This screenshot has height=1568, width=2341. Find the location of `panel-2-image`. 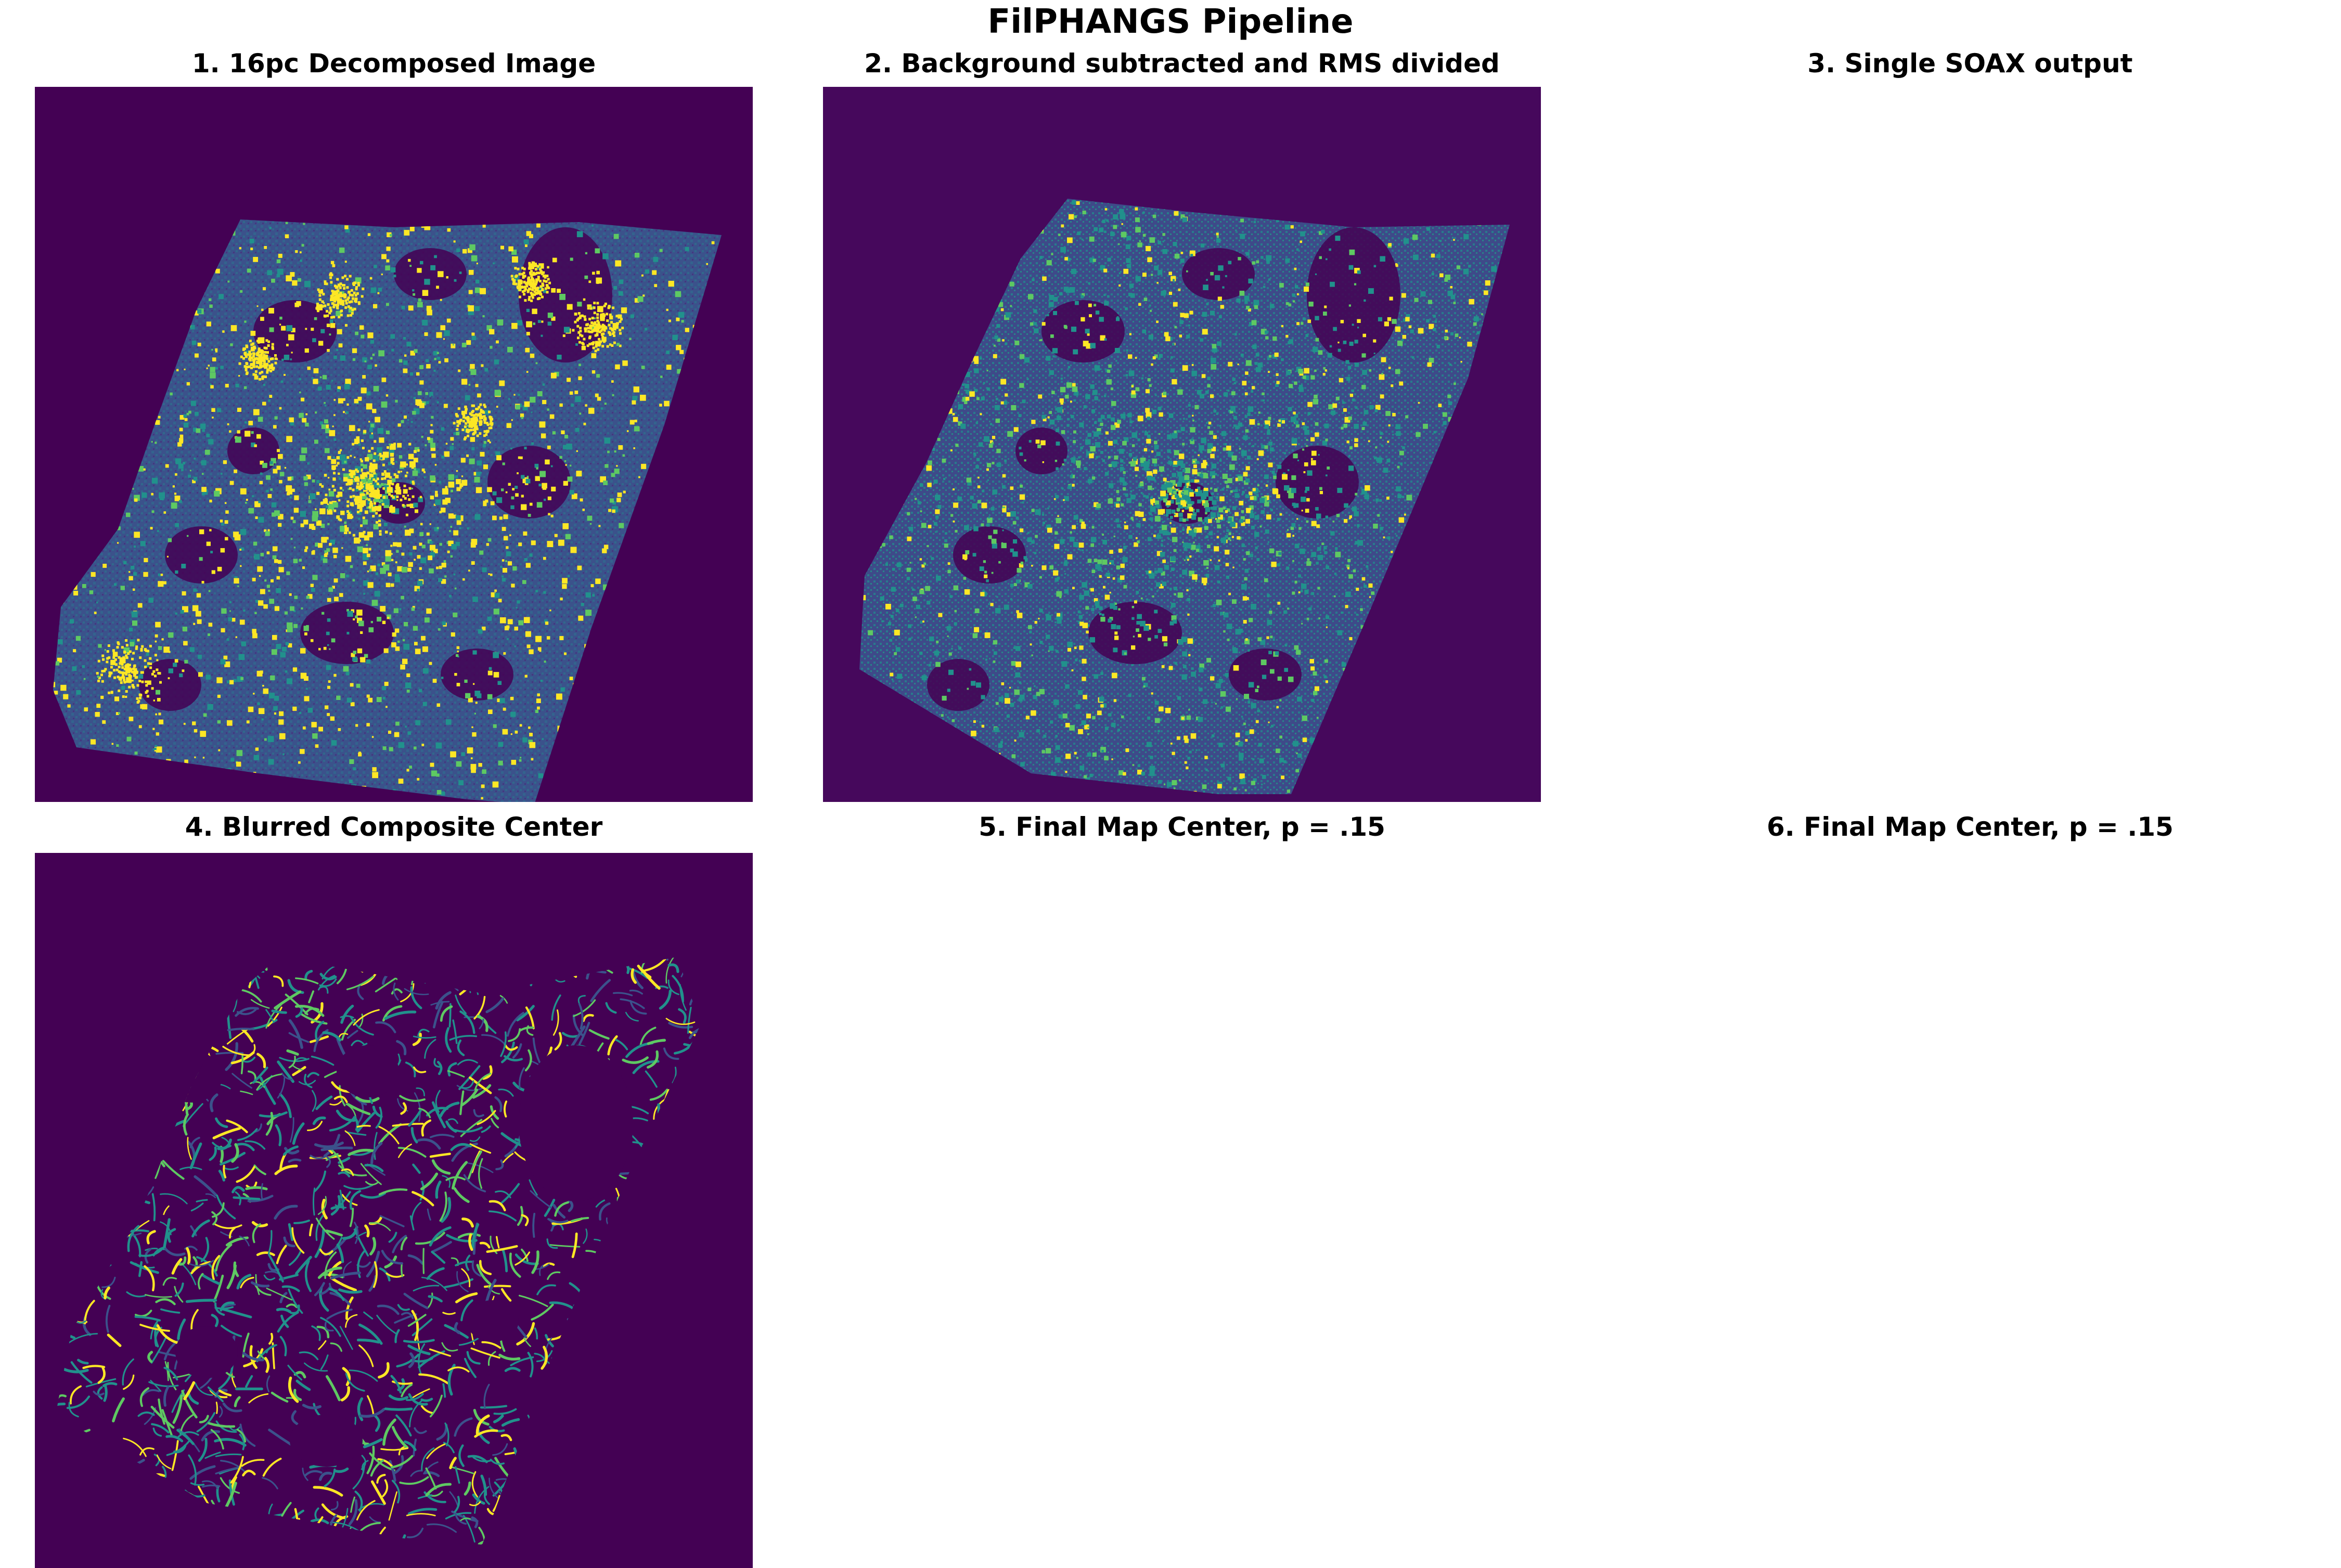

panel-2-image is located at coordinates (1182, 444).